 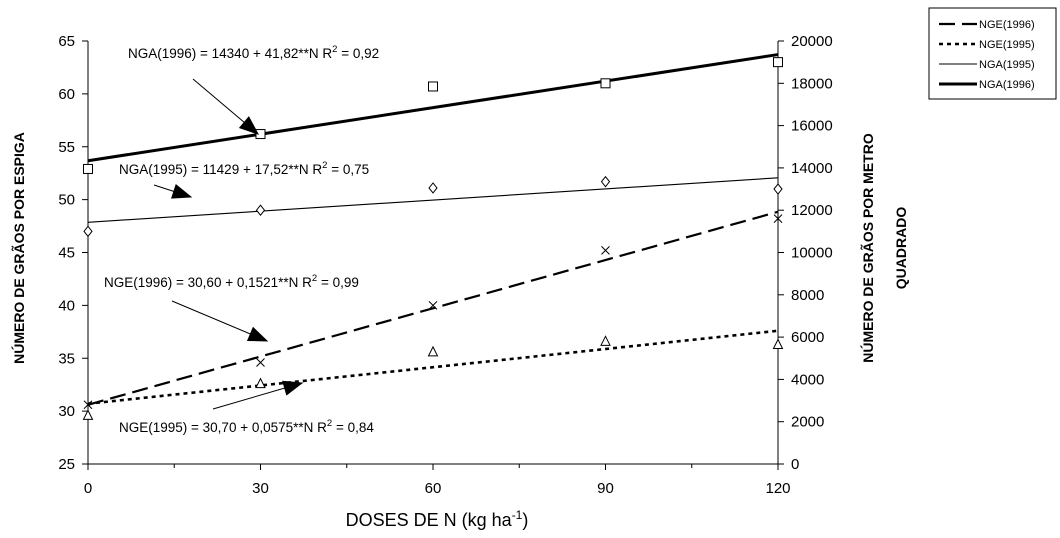 What do you see at coordinates (812, 83) in the screenshot?
I see `y-right-tick-label: 18000` at bounding box center [812, 83].